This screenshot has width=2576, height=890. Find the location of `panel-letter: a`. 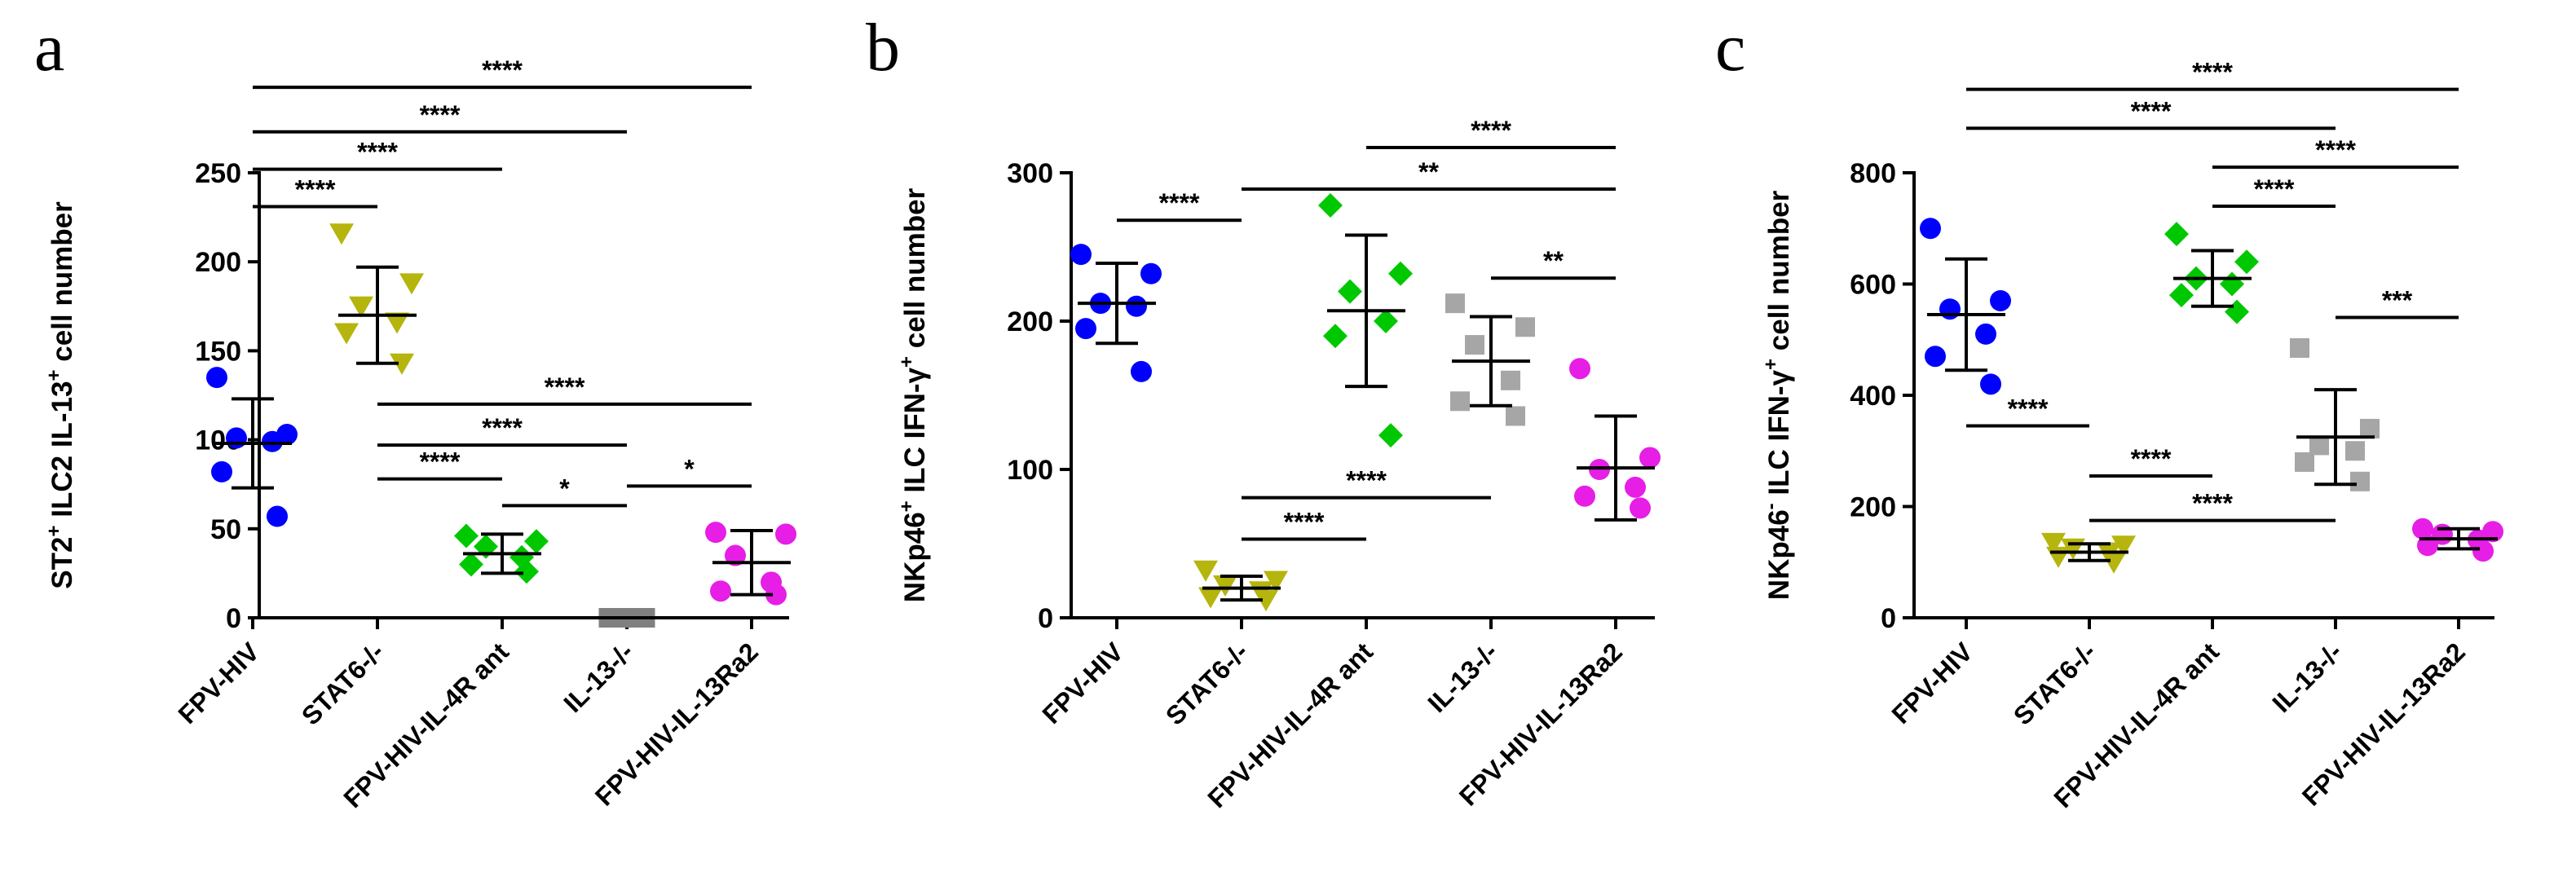

panel-letter: a is located at coordinates (49, 48).